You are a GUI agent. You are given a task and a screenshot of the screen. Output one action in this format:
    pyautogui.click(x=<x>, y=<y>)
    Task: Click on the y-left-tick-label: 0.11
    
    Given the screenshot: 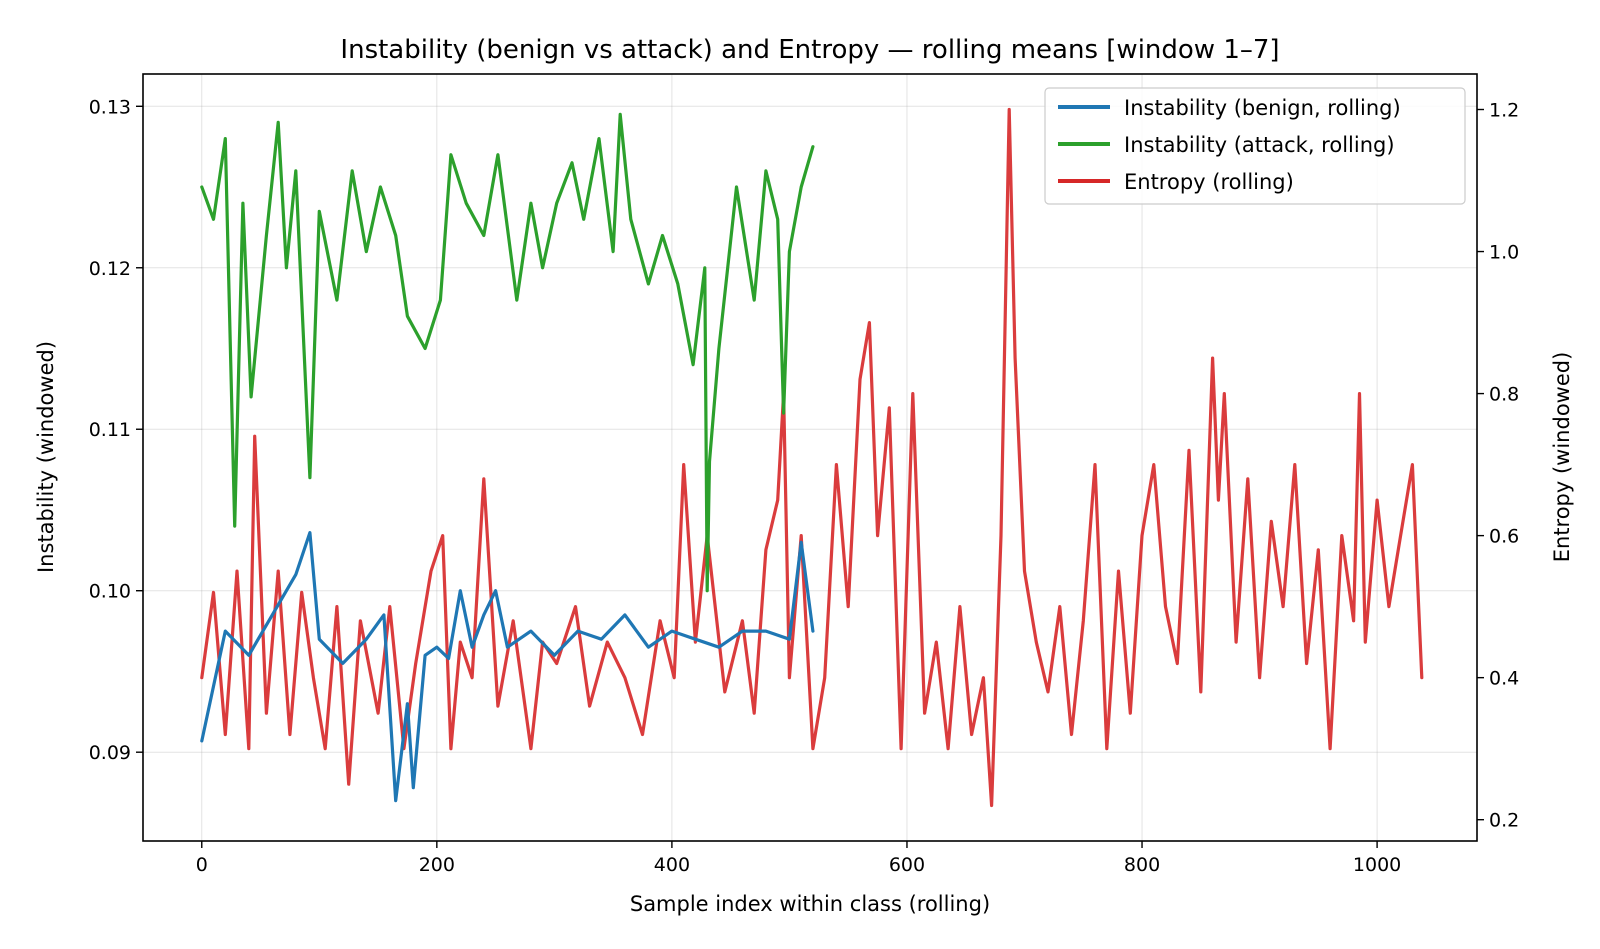 What is the action you would take?
    pyautogui.click(x=110, y=430)
    